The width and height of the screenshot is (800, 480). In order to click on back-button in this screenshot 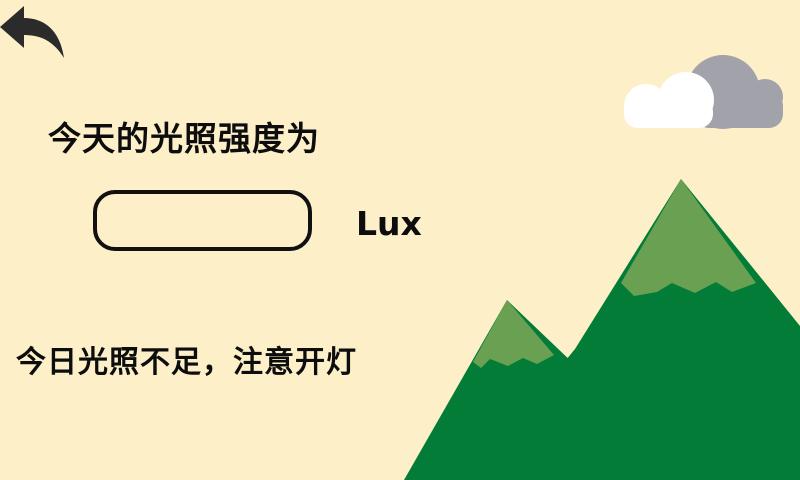, I will do `click(34, 34)`.